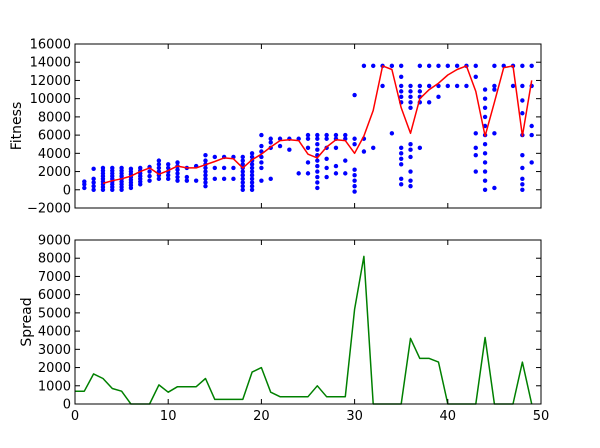 The height and width of the screenshot is (448, 600). I want to click on x-tick-label: 30, so click(354, 416).